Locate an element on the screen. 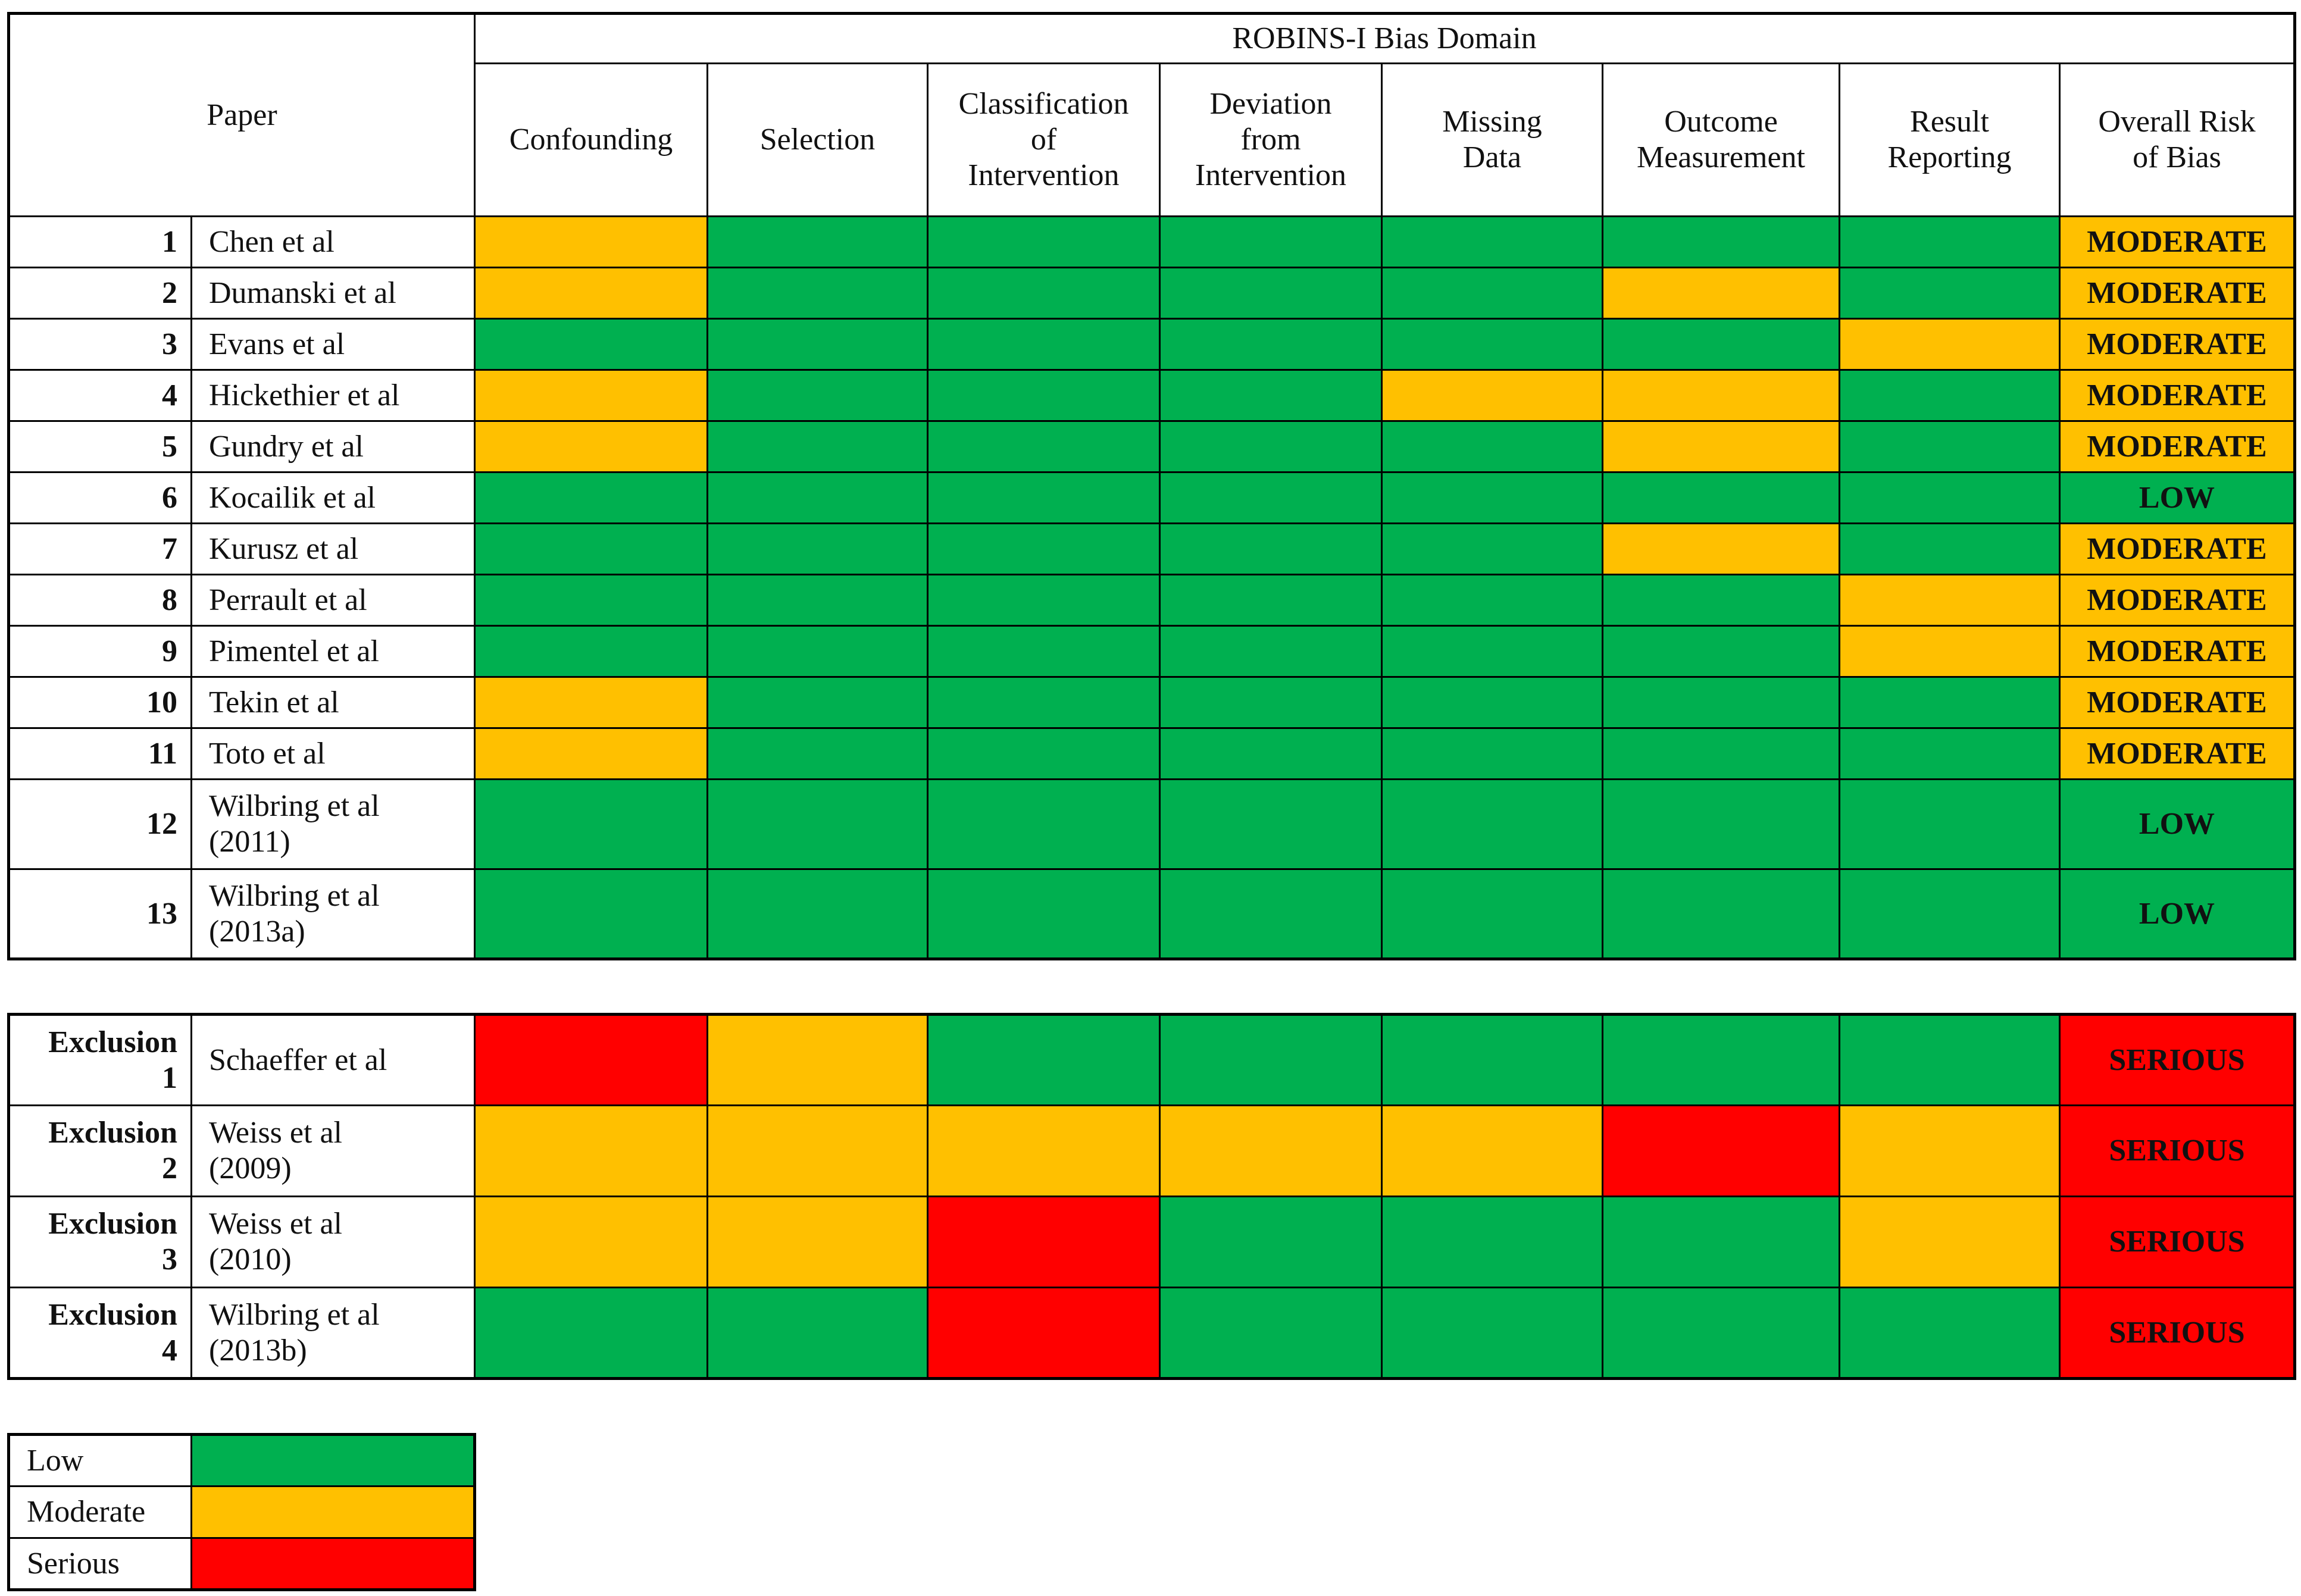  study-name: Kurusz et al is located at coordinates (333, 548).